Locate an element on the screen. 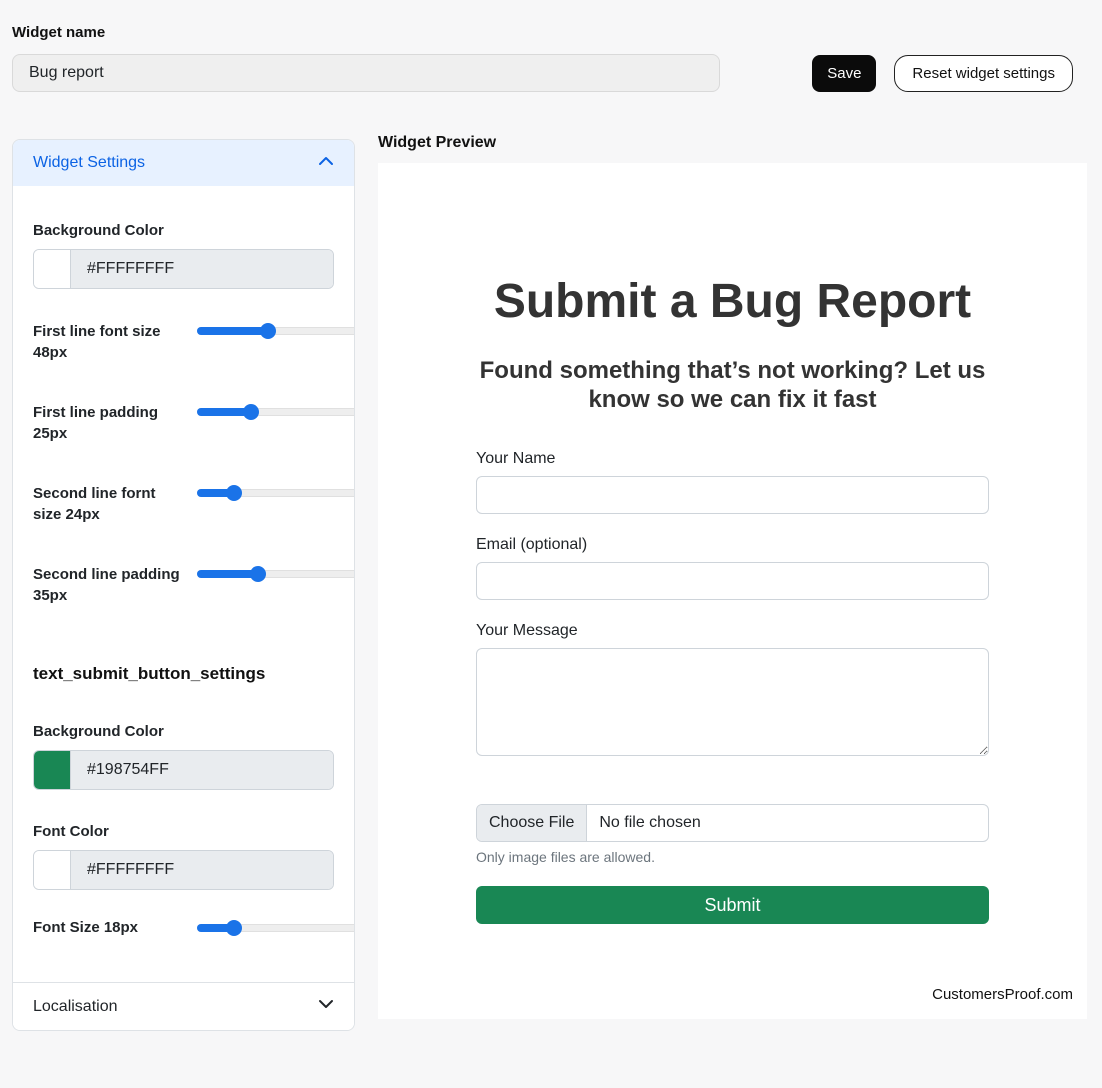 This screenshot has width=1102, height=1088. slider-row-font-size: Font Size 18px is located at coordinates (193, 927).